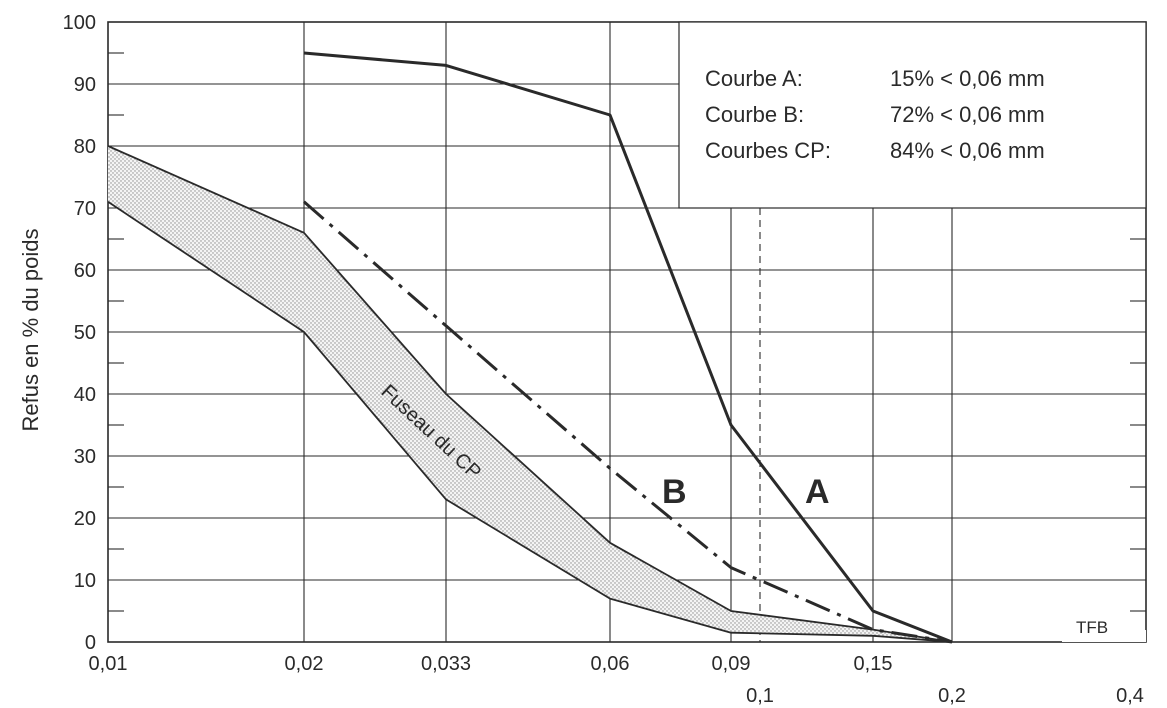 Image resolution: width=1167 pixels, height=708 pixels. What do you see at coordinates (30, 329) in the screenshot?
I see `y-axis-label: Refus en % du poids` at bounding box center [30, 329].